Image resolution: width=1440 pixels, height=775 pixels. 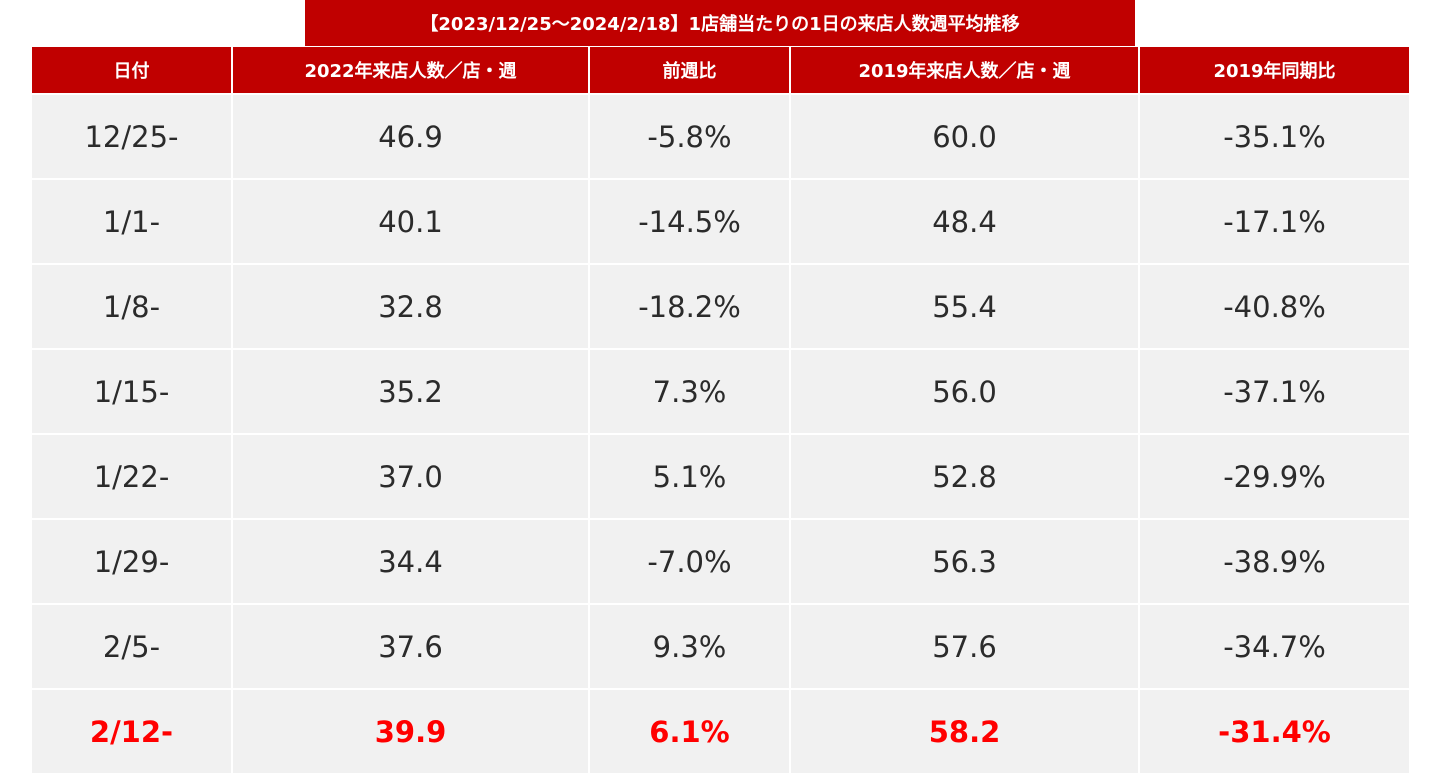 I want to click on cell-date: 1/8-, so click(x=132, y=306).